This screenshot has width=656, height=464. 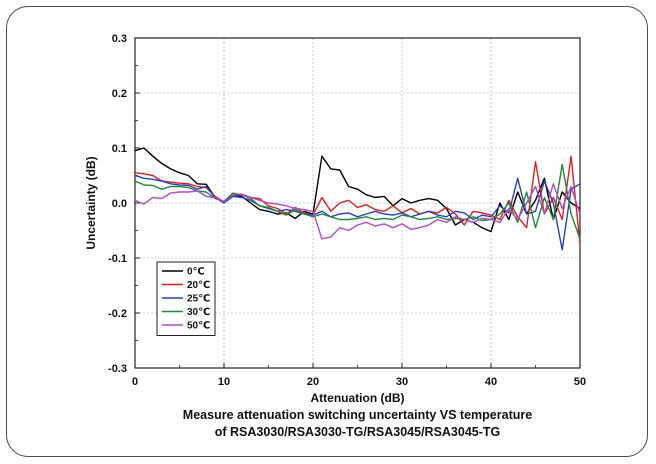 I want to click on legend-label-2: 25℃, so click(x=198, y=299).